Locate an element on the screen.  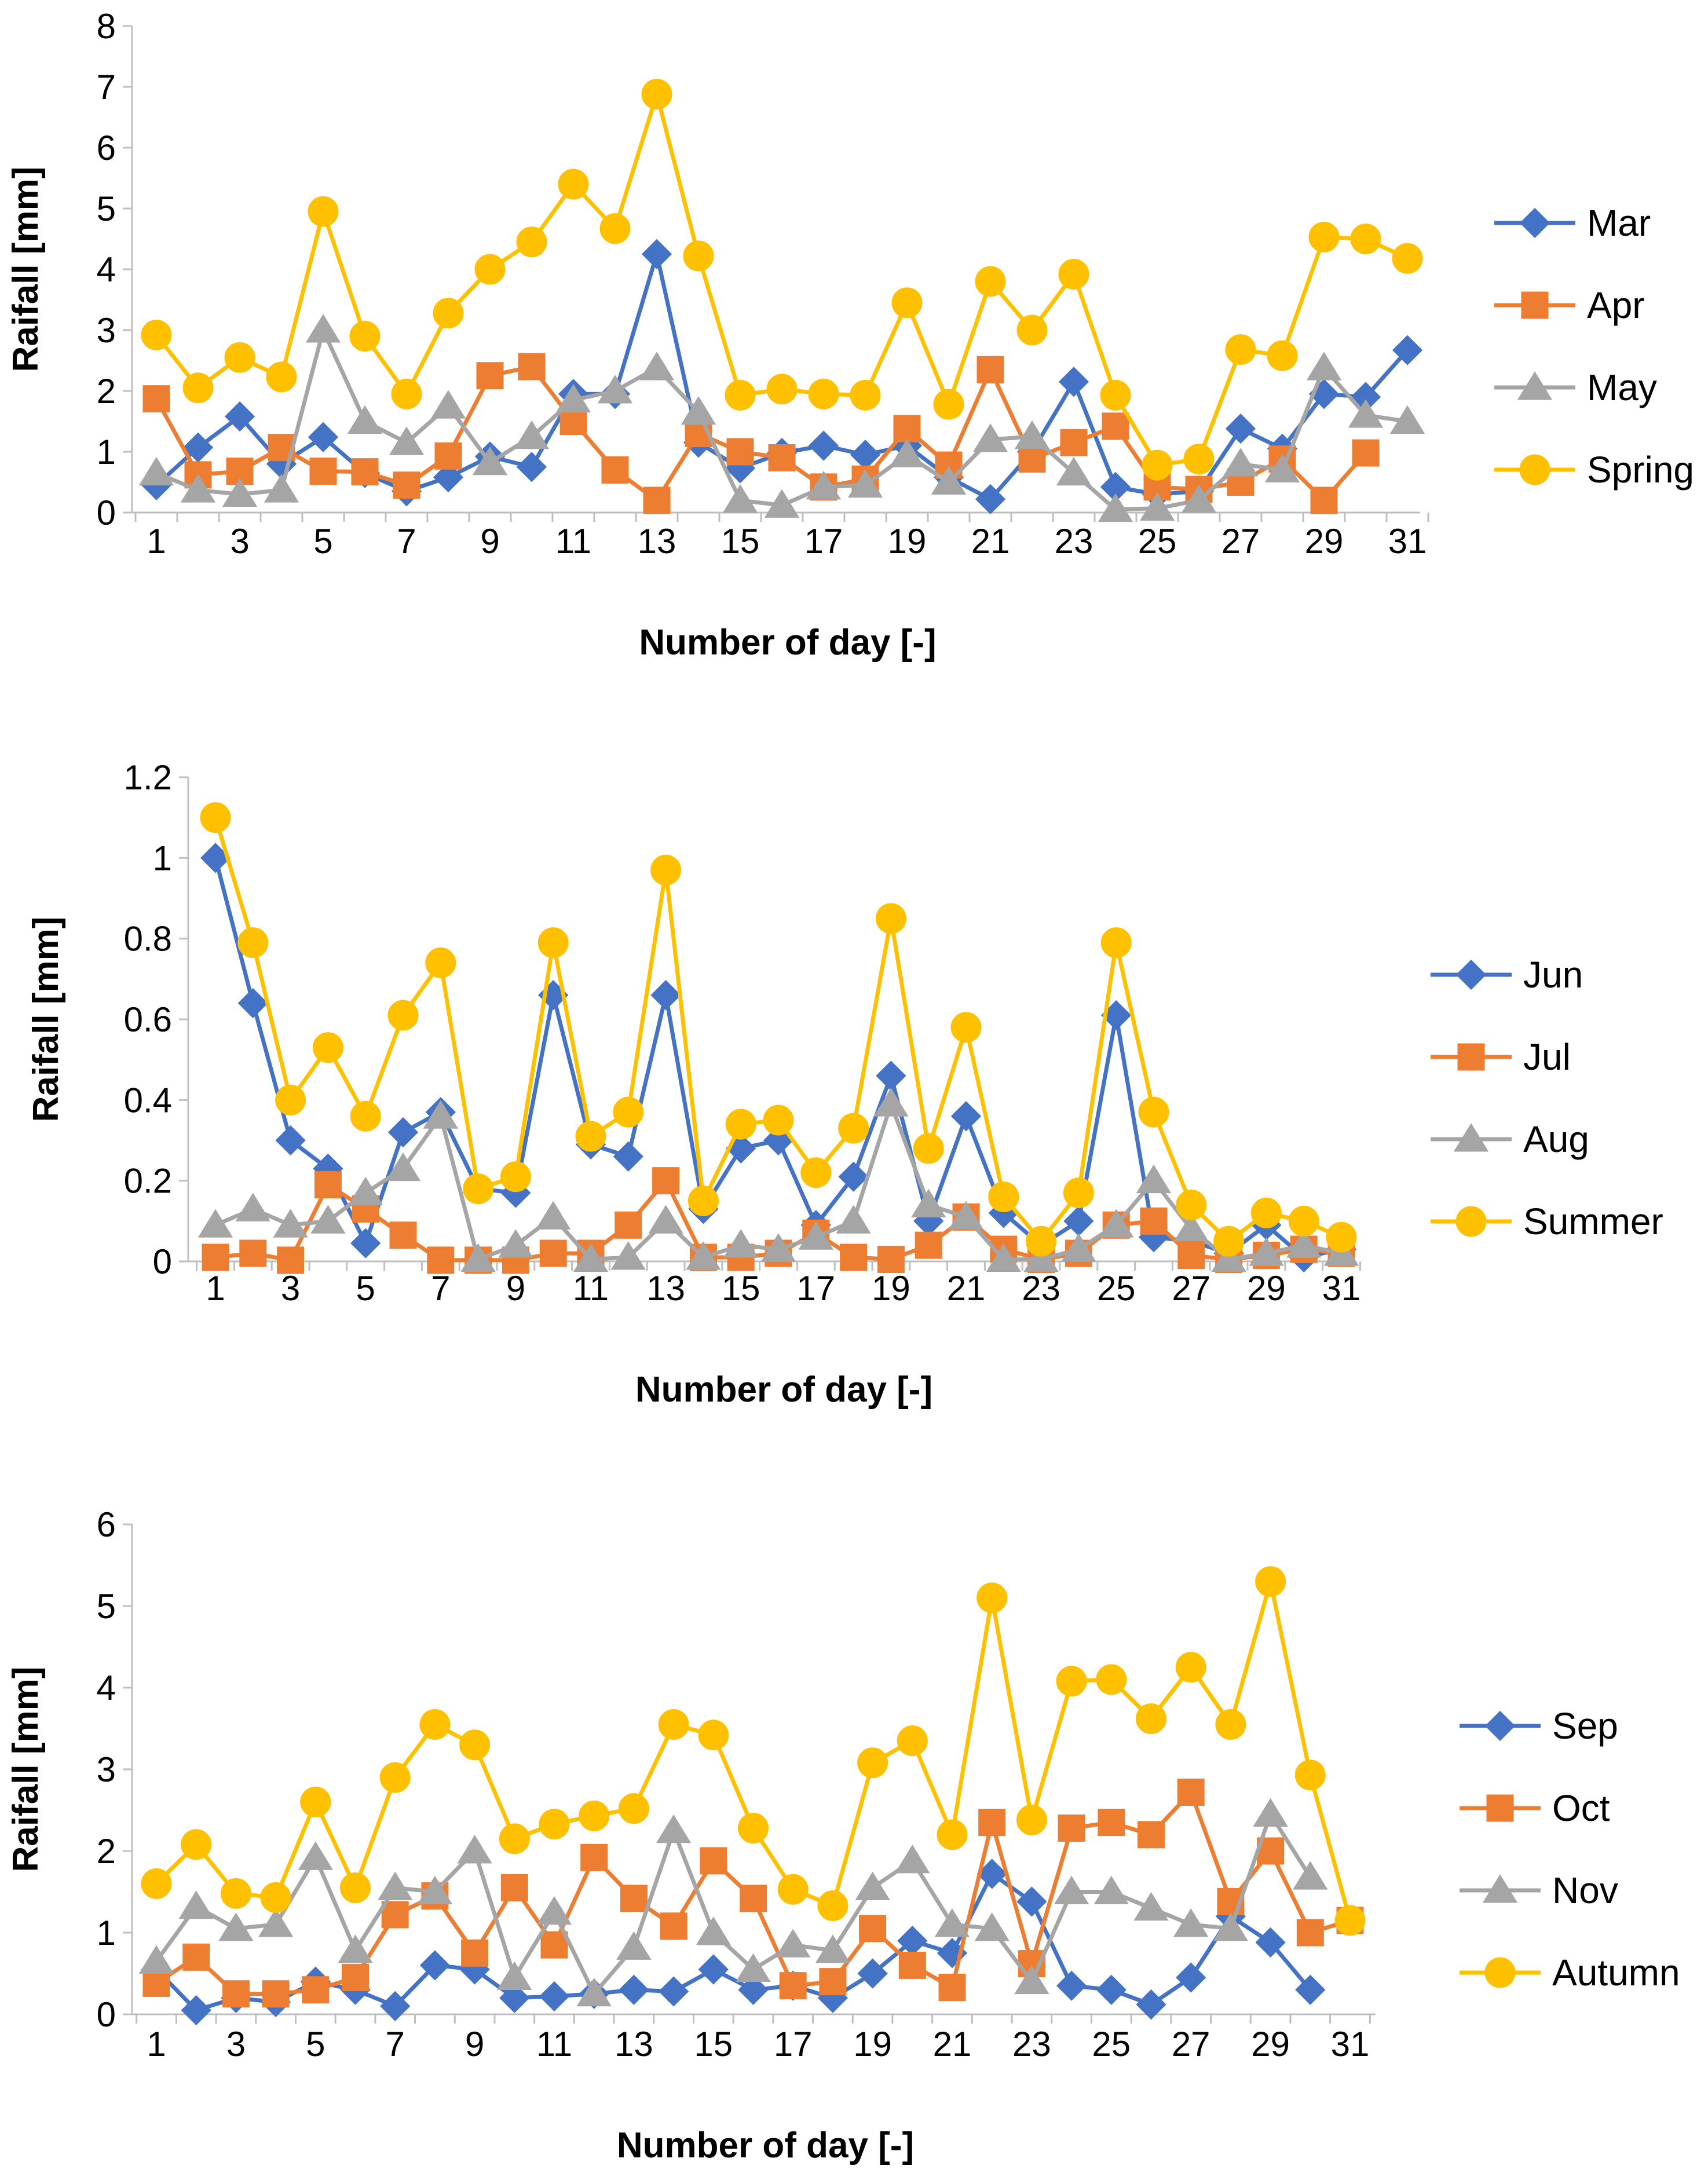
legend-item-nov: Nov is located at coordinates (1539, 1890).